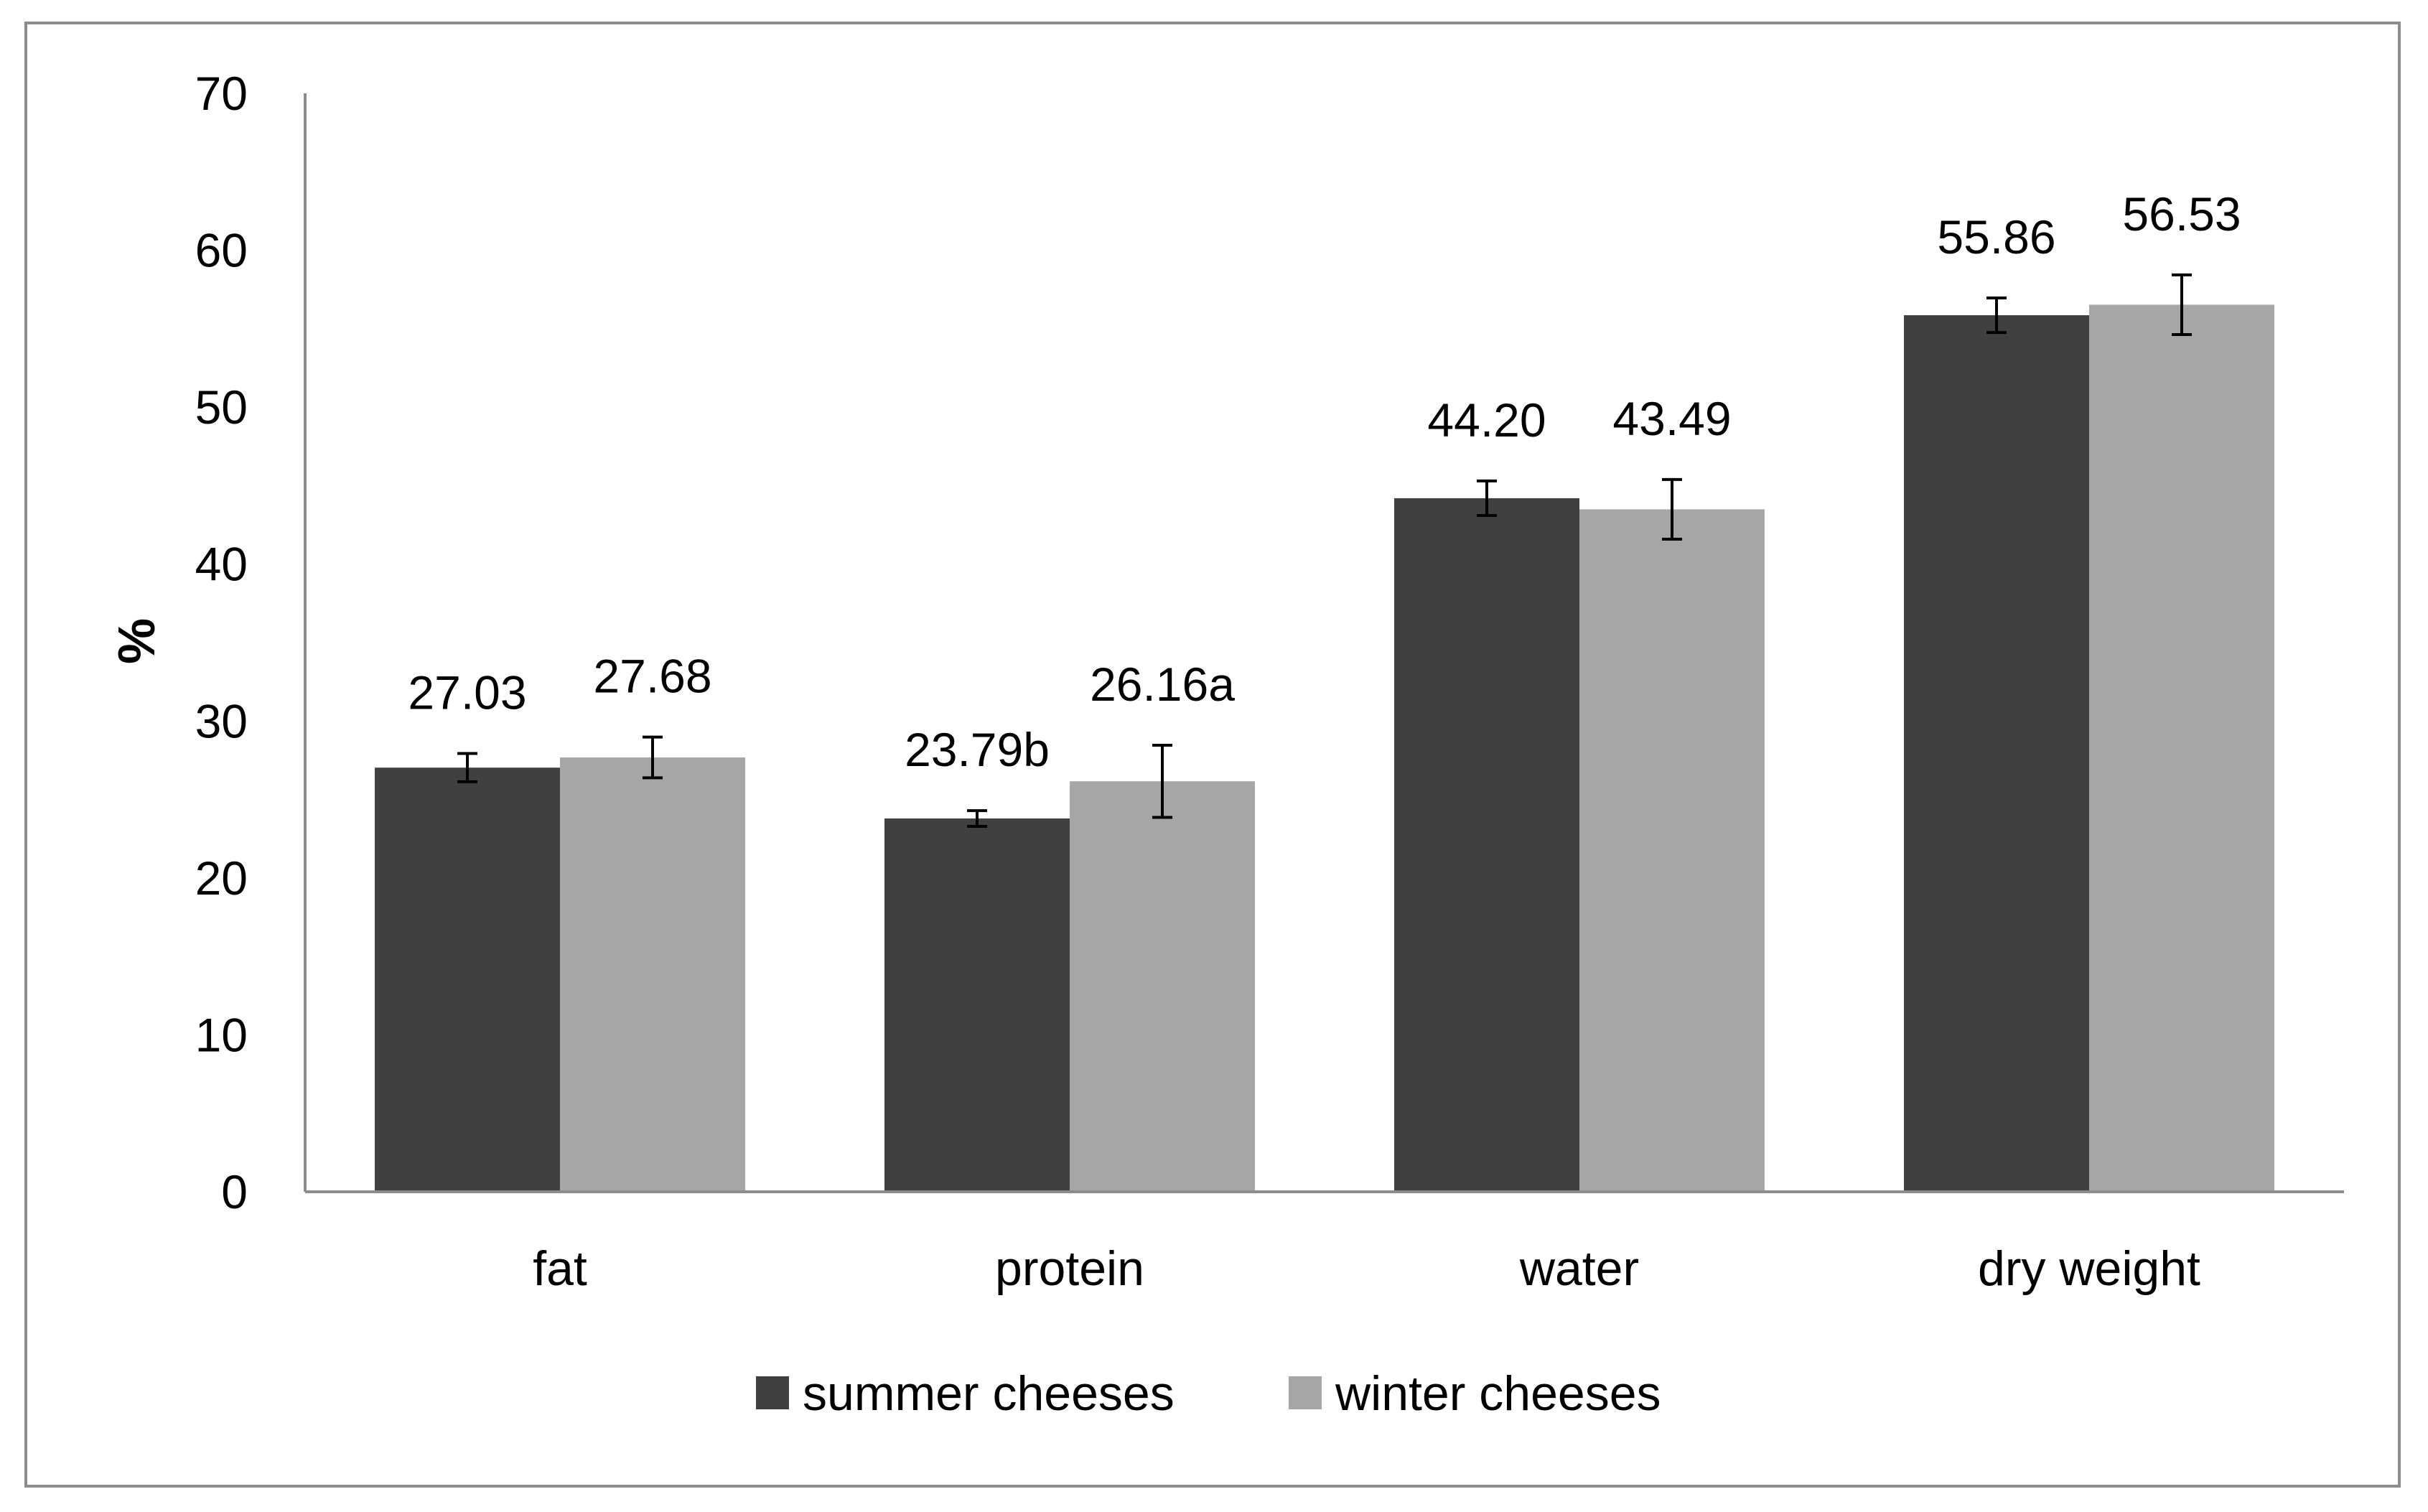 Image resolution: width=2428 pixels, height=1512 pixels. I want to click on y-tick-label-50: 50, so click(222, 407).